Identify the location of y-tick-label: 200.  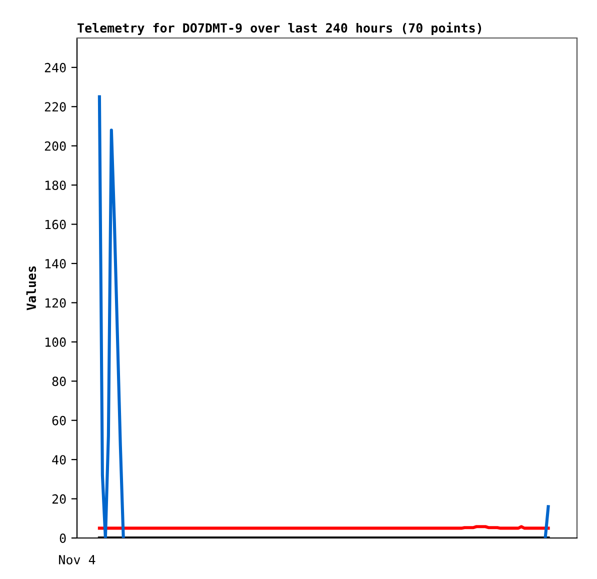
(55, 146).